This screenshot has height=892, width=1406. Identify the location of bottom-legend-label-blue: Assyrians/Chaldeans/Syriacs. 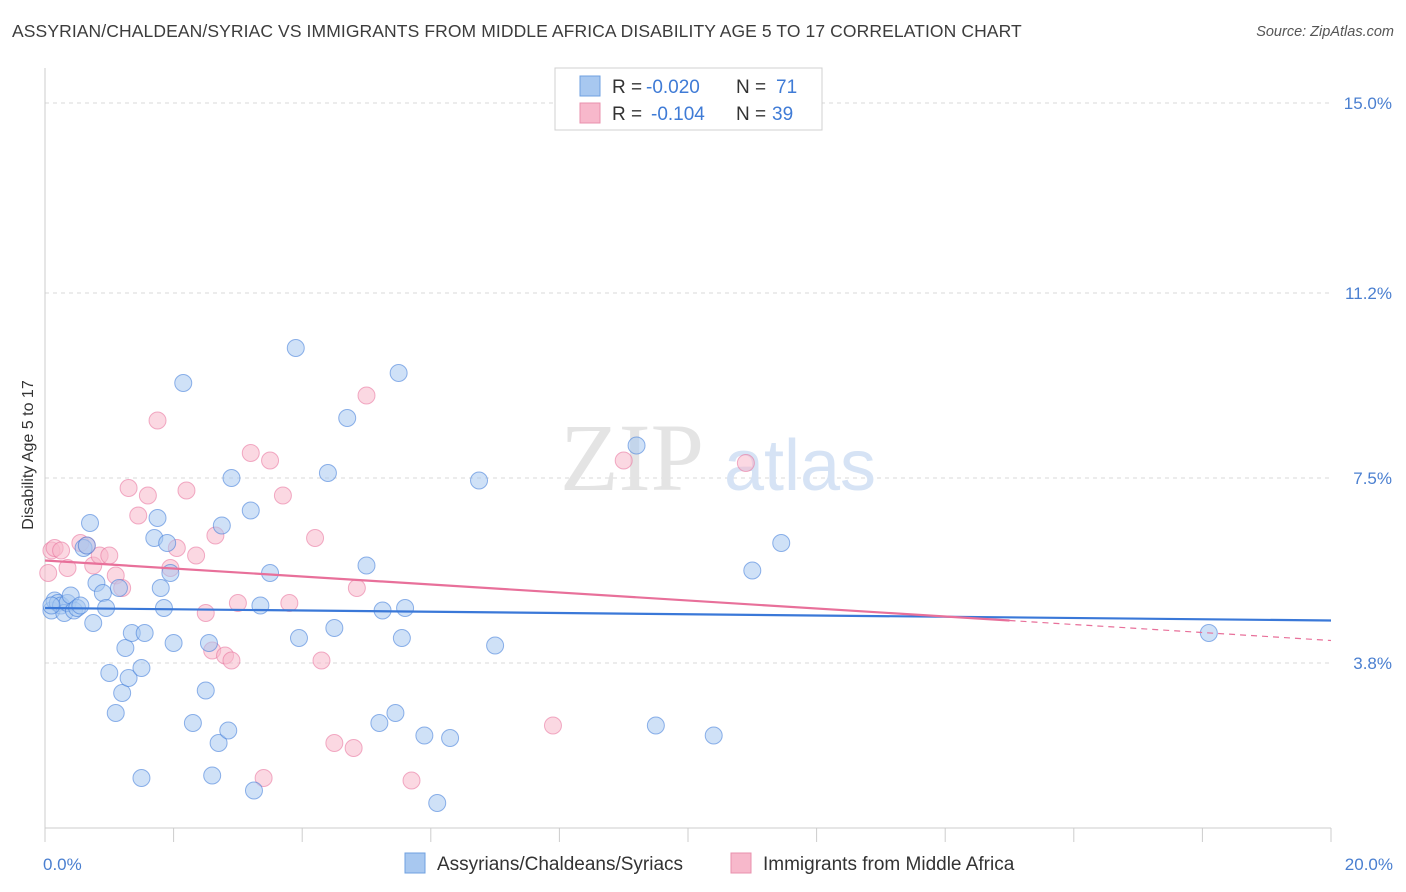
(560, 864).